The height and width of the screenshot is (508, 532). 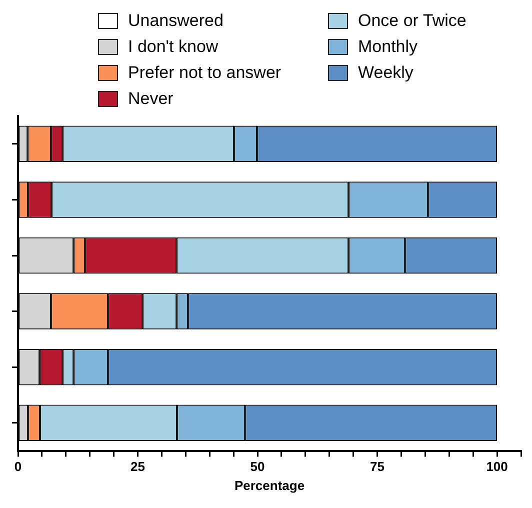 I want to click on legend-label: Once or Twice, so click(x=412, y=21).